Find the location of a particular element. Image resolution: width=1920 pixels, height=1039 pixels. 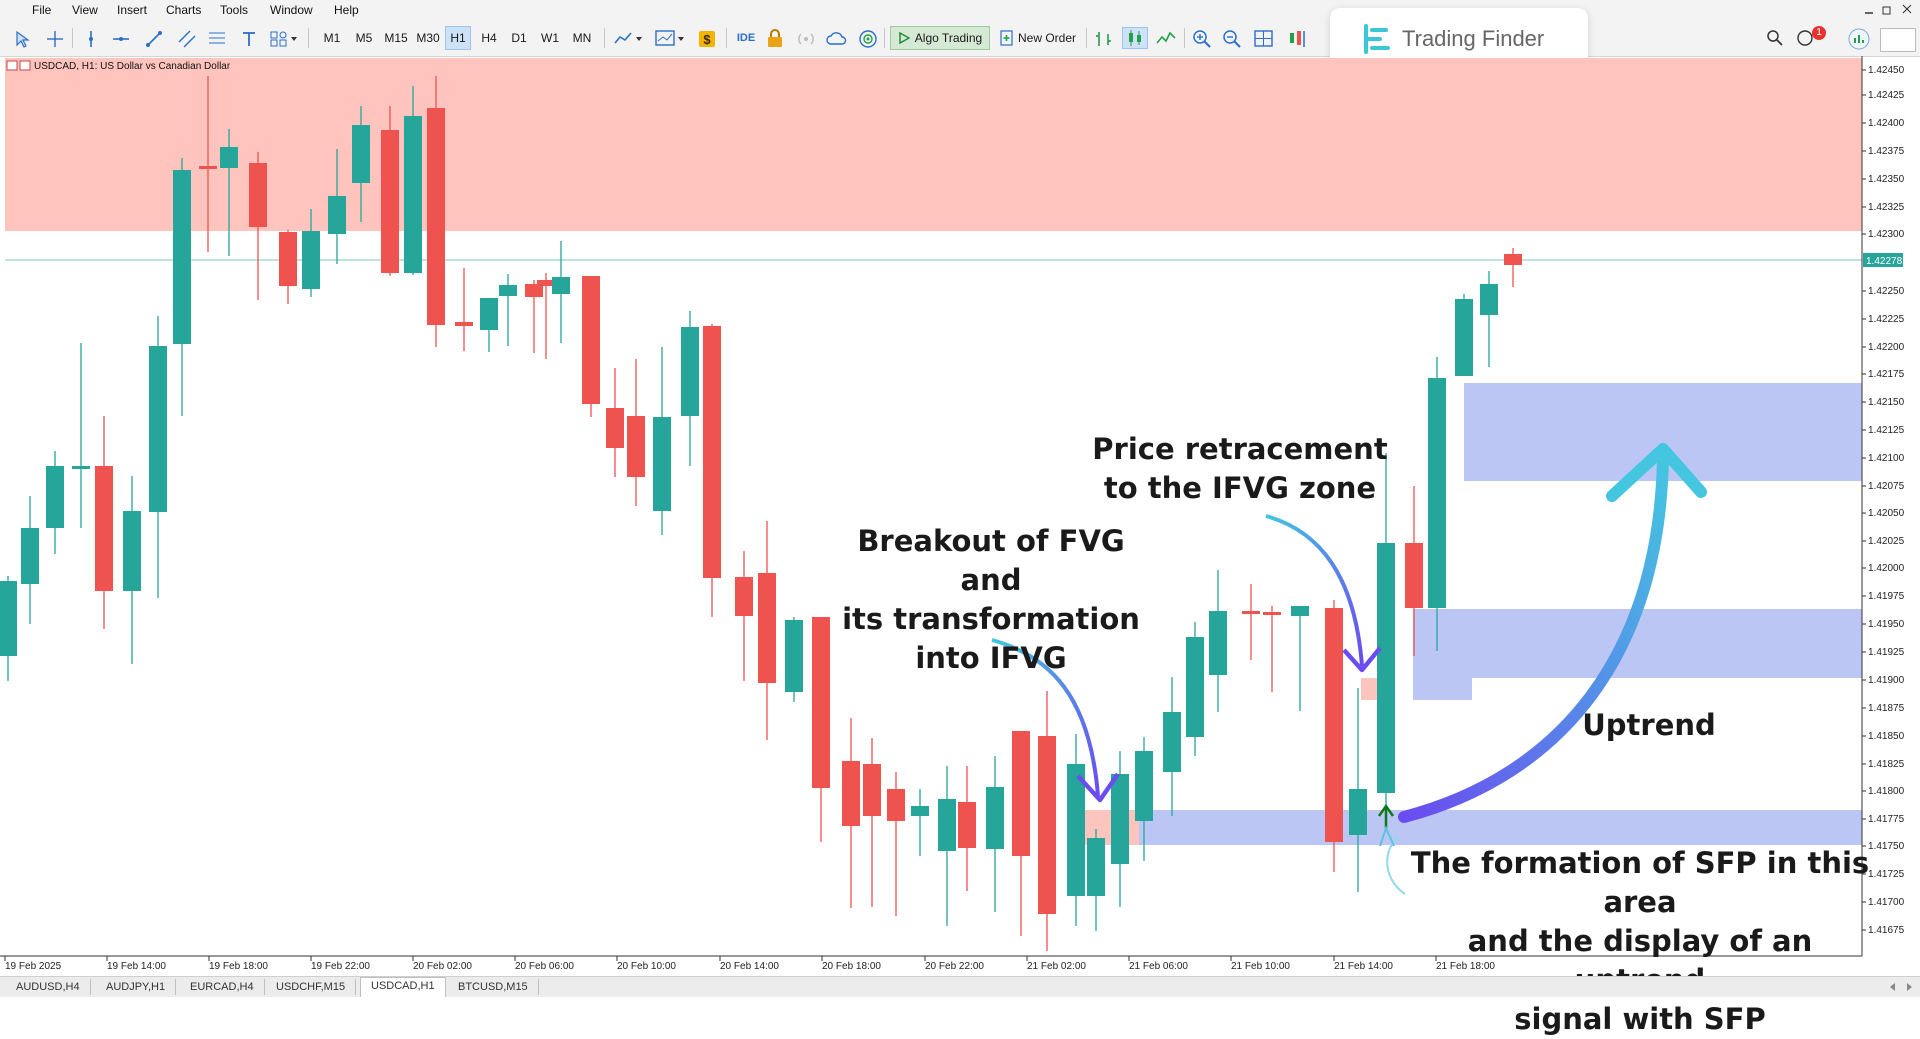

zoom-out-icon is located at coordinates (1232, 39).